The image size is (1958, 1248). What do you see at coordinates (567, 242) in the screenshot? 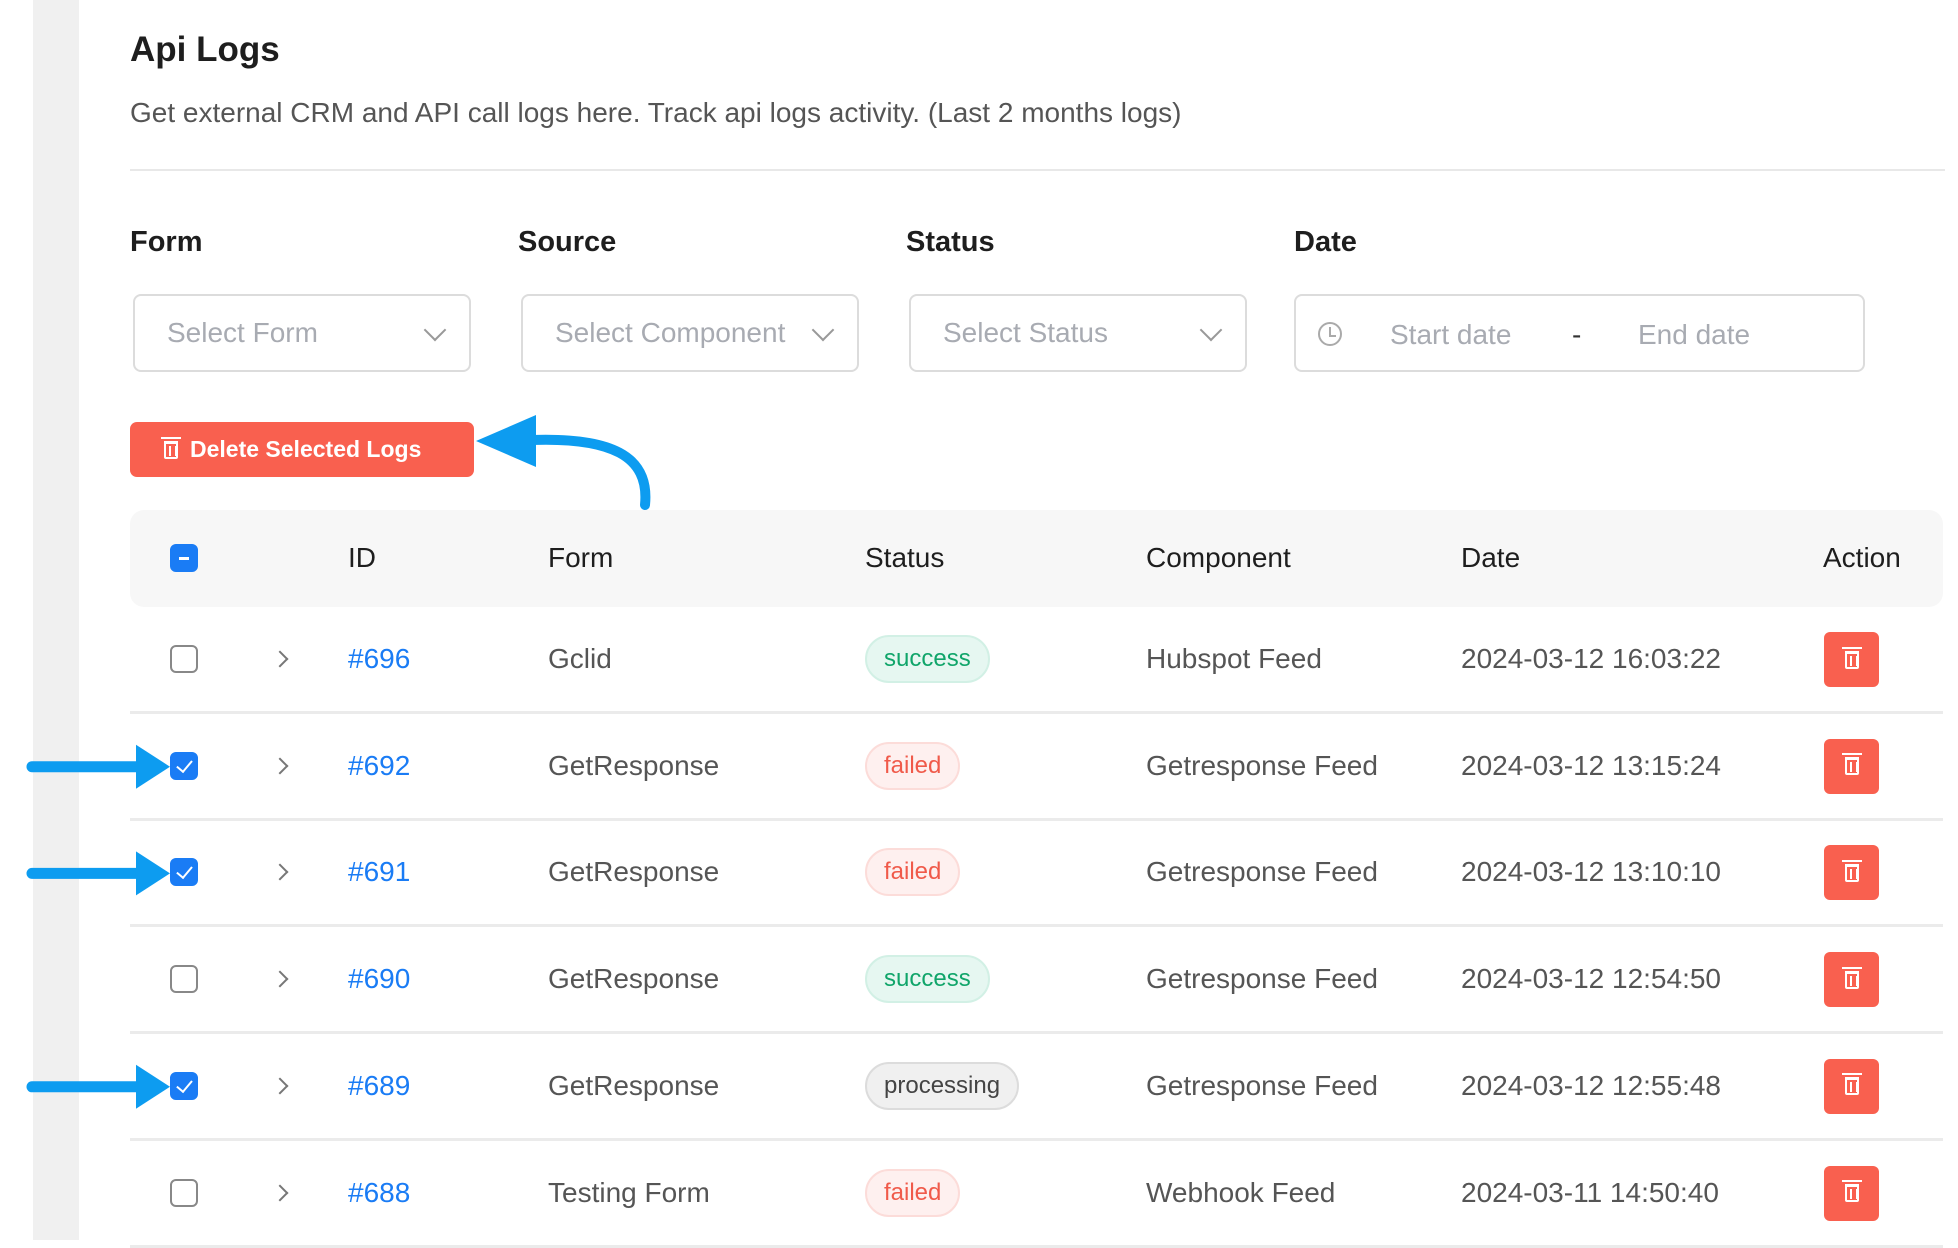
I see `source-filter-label: Source` at bounding box center [567, 242].